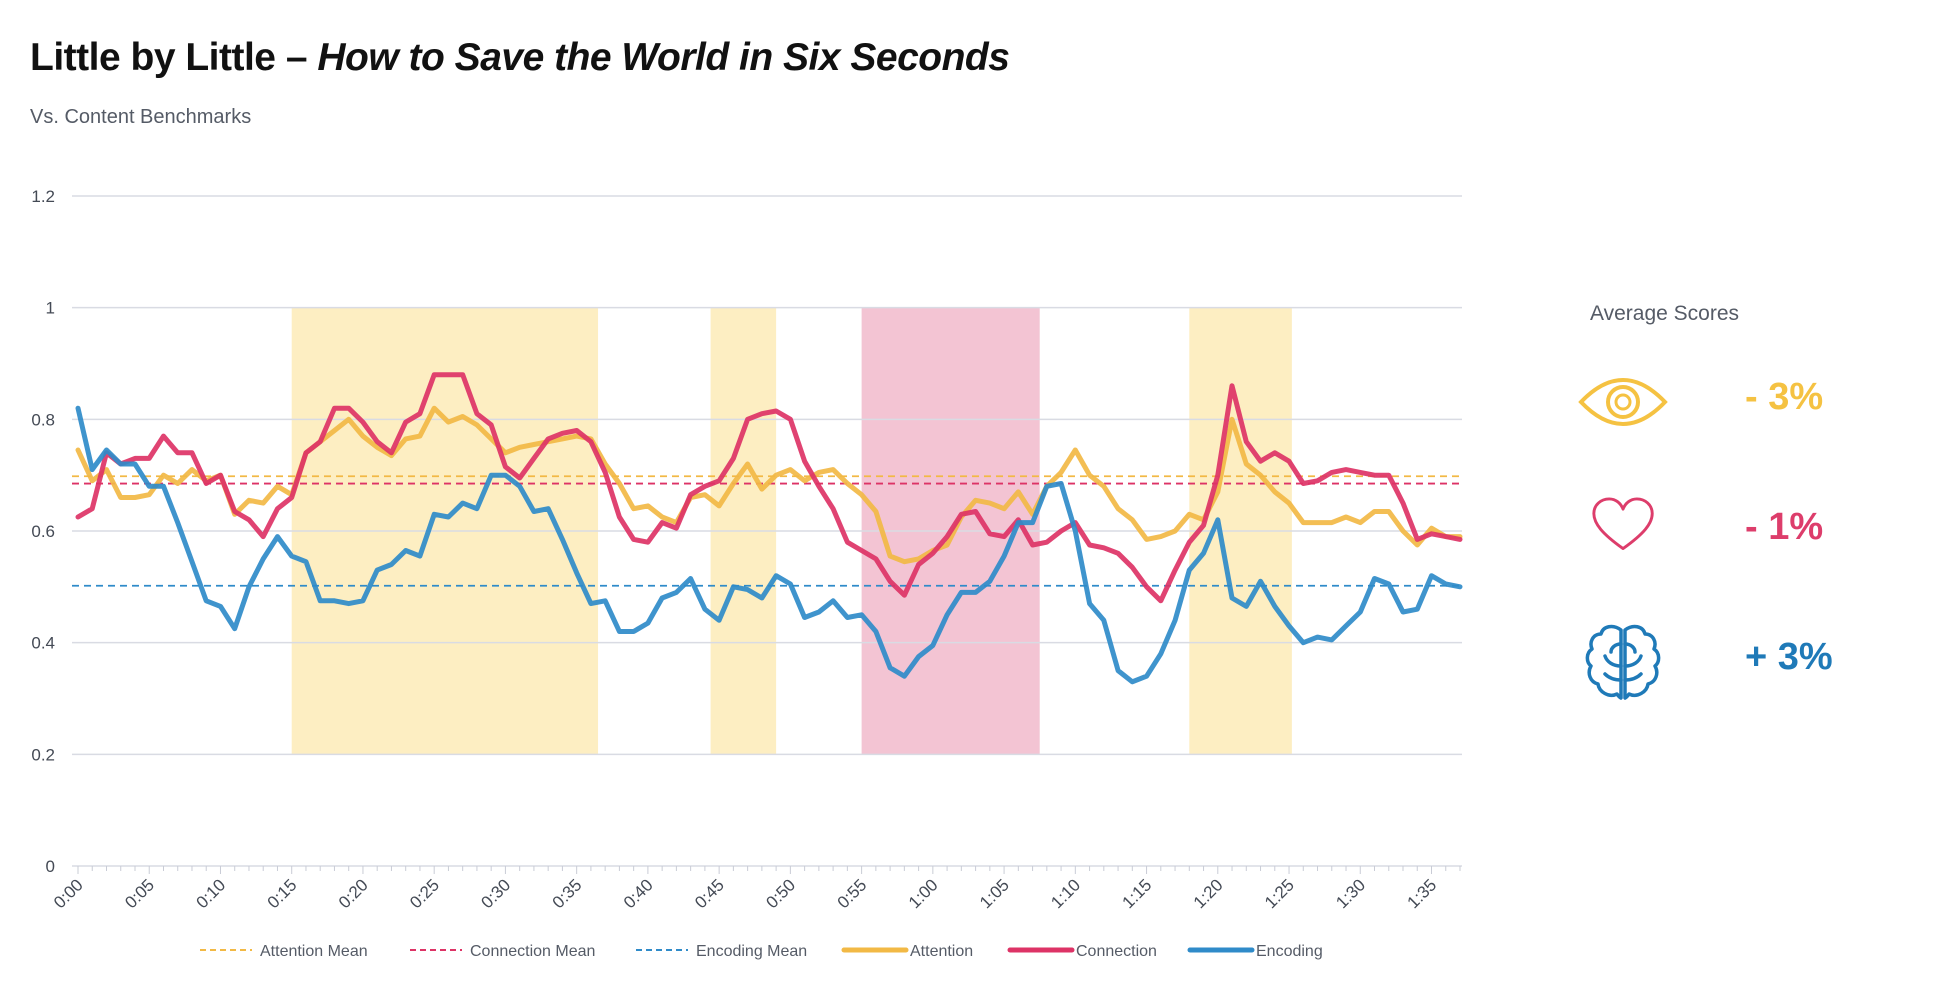  Describe the element at coordinates (1725, 402) in the screenshot. I see `attention-score: - 3%` at that location.